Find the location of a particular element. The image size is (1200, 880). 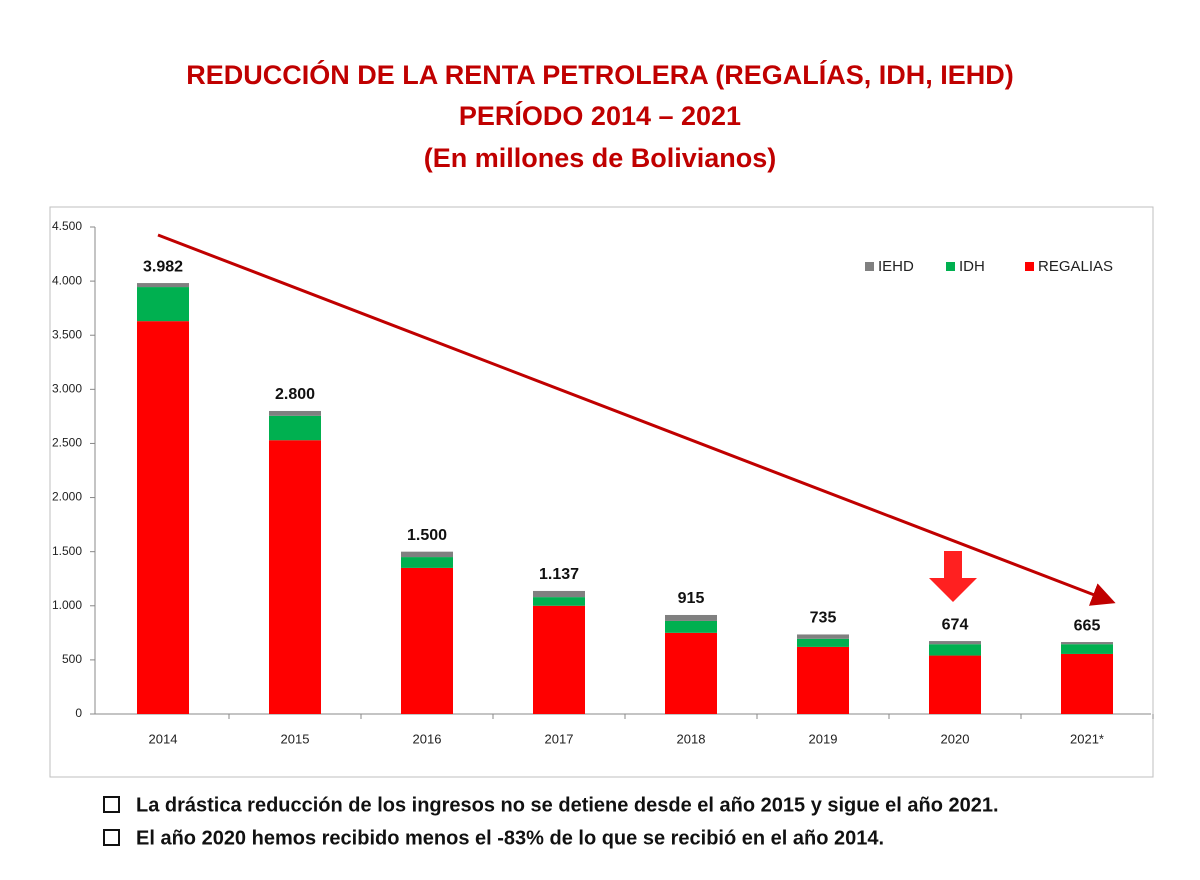

total-label: 3.982 is located at coordinates (163, 266).